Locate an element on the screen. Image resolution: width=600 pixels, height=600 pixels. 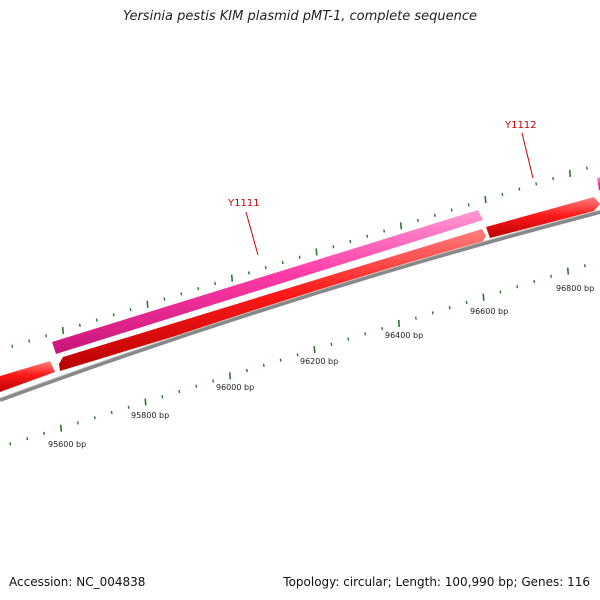
scale-label-95600: 95600 bp is located at coordinates (67, 444).